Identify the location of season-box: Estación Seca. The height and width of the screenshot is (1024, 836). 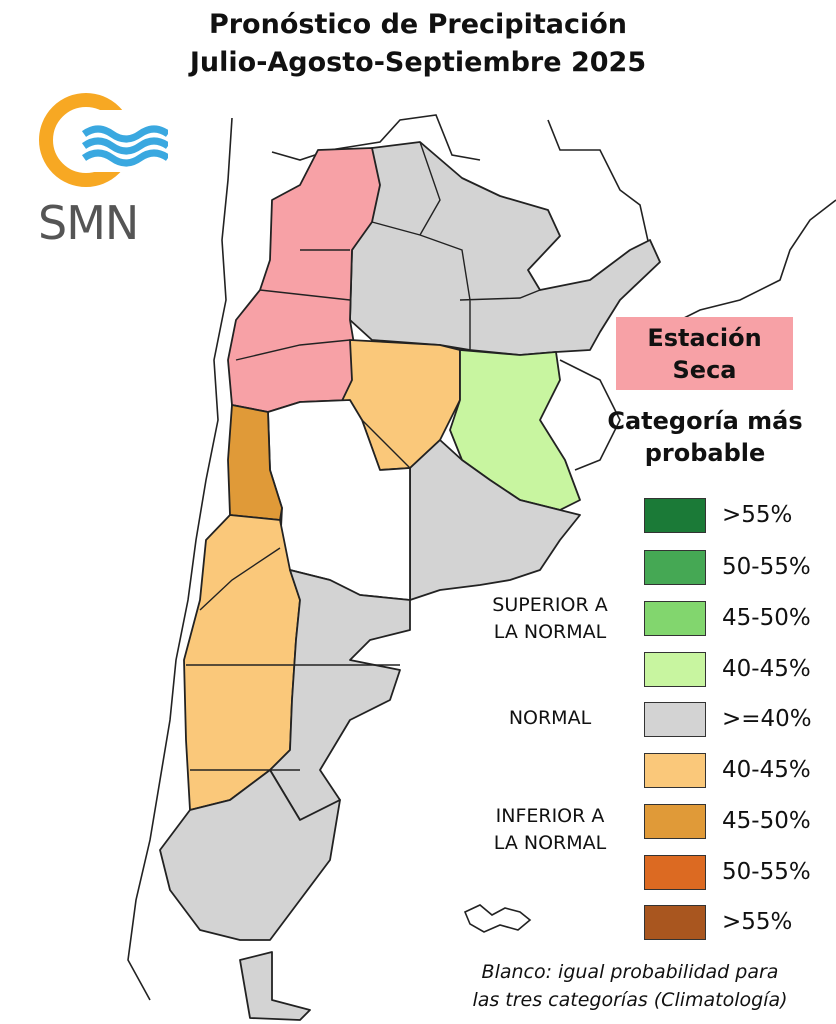
(704, 353).